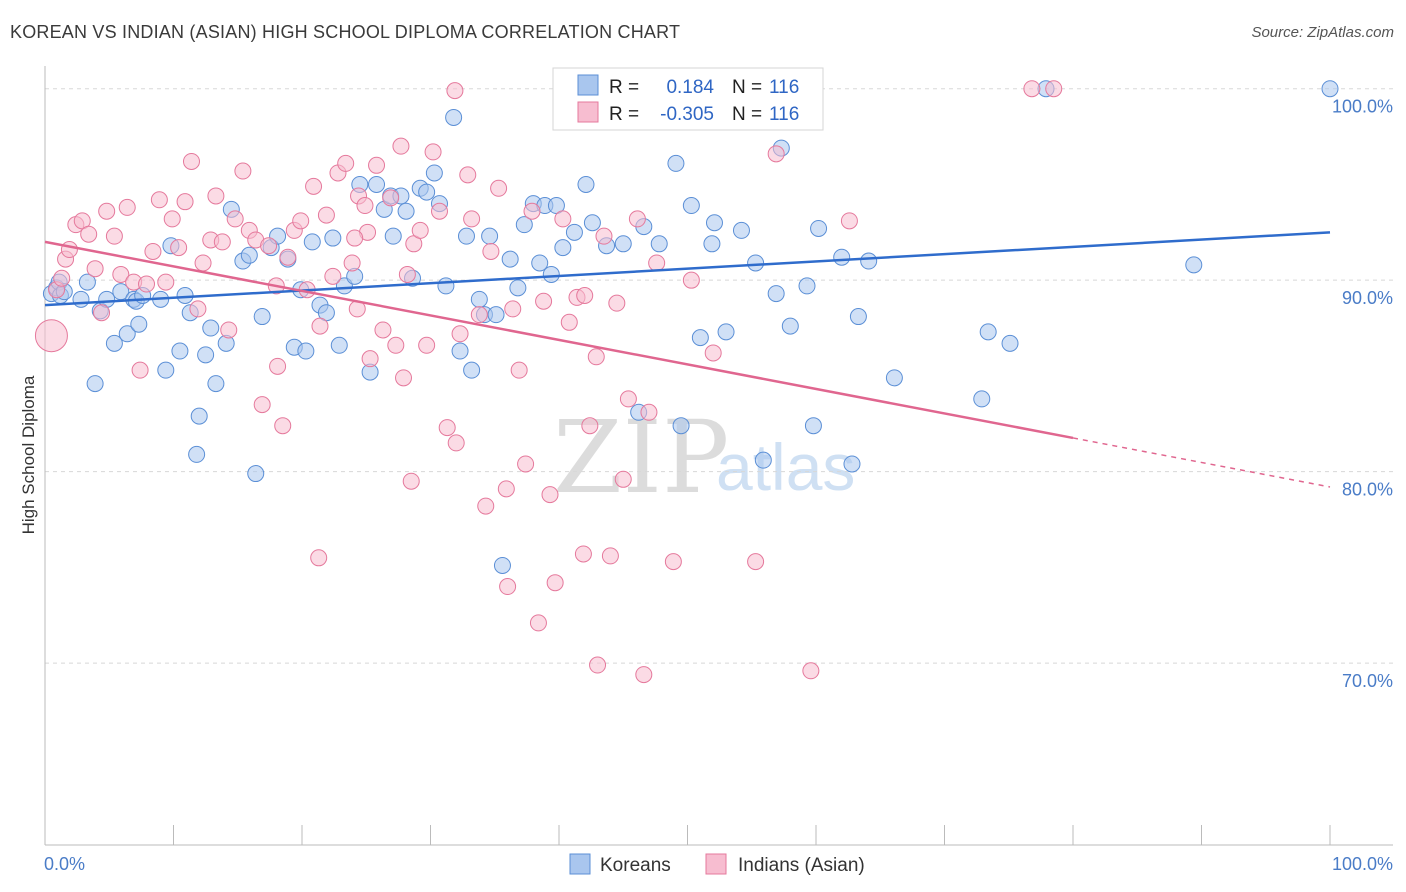 Image resolution: width=1406 pixels, height=892 pixels. I want to click on legend: R = 0.184 N = 116 R = -0.305 N = 116, so click(688, 99).